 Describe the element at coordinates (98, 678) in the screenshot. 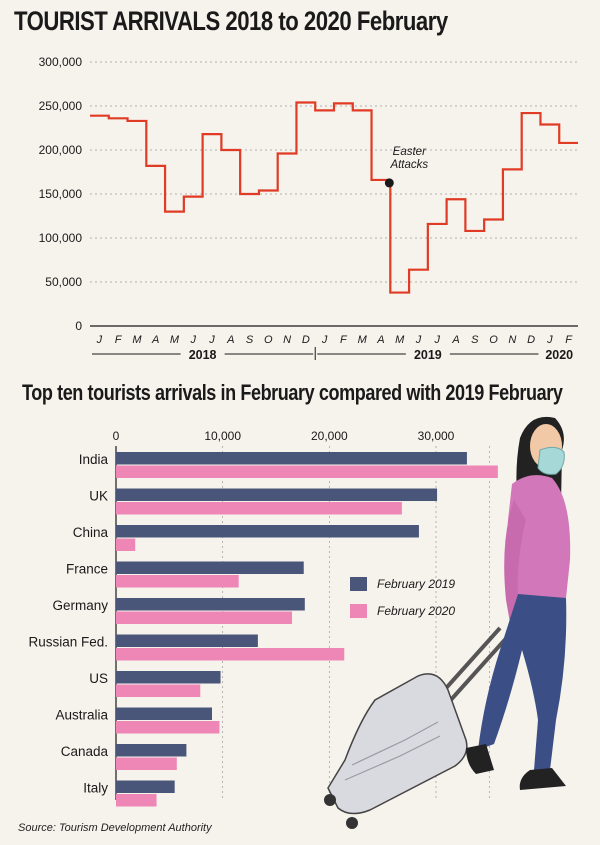

I see `category-label: US` at that location.